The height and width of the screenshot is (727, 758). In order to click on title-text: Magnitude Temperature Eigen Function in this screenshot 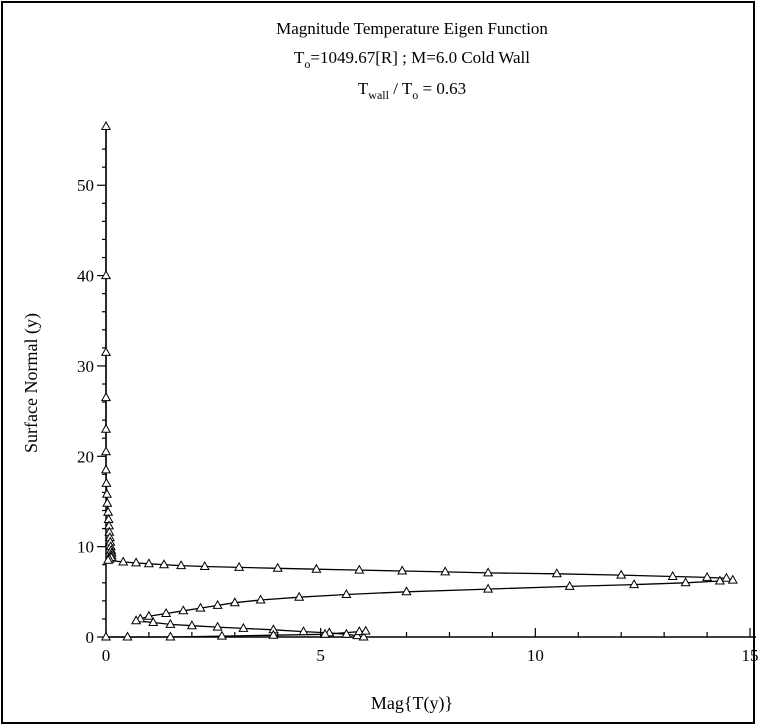, I will do `click(412, 28)`.